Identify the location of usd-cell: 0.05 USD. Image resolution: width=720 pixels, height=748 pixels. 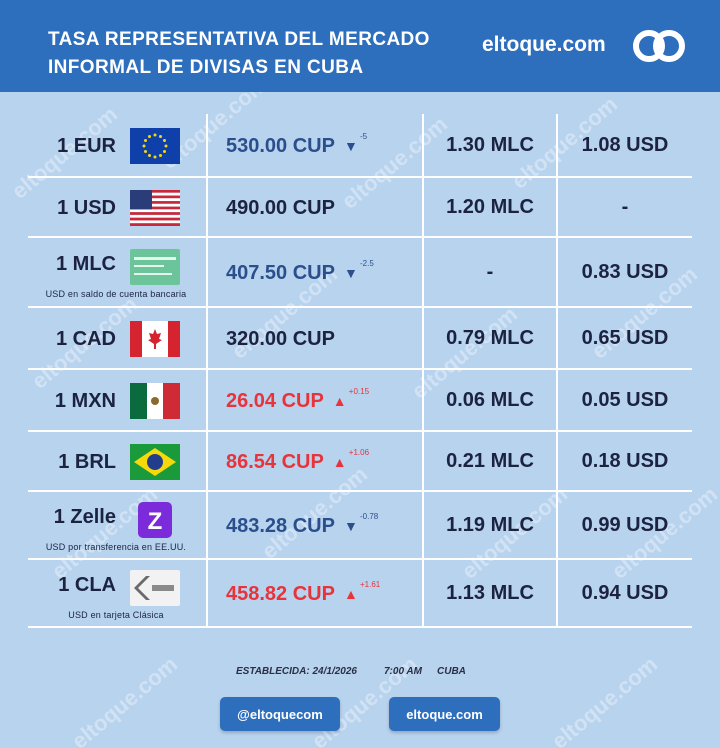
(625, 400).